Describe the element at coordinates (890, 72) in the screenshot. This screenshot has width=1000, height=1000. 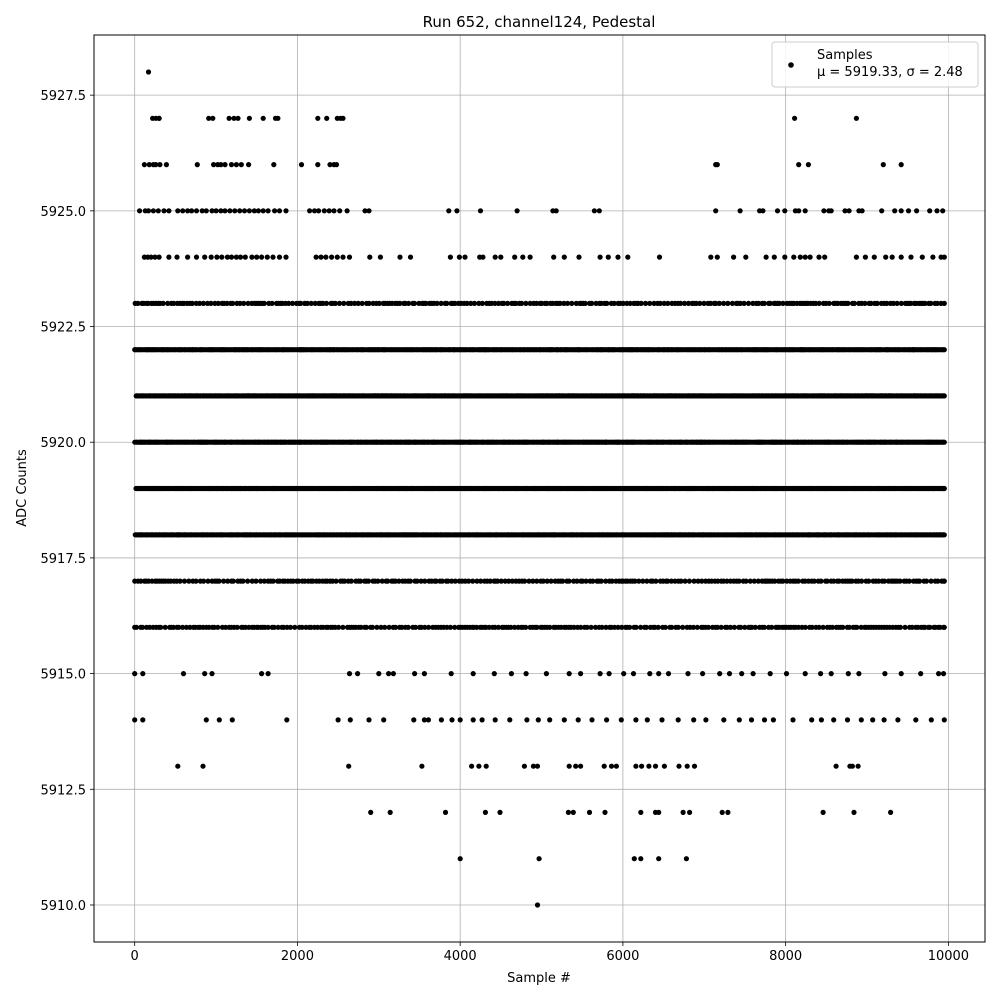
I see `legend-stats-label: μ = 5919.33, σ = 2.48` at that location.